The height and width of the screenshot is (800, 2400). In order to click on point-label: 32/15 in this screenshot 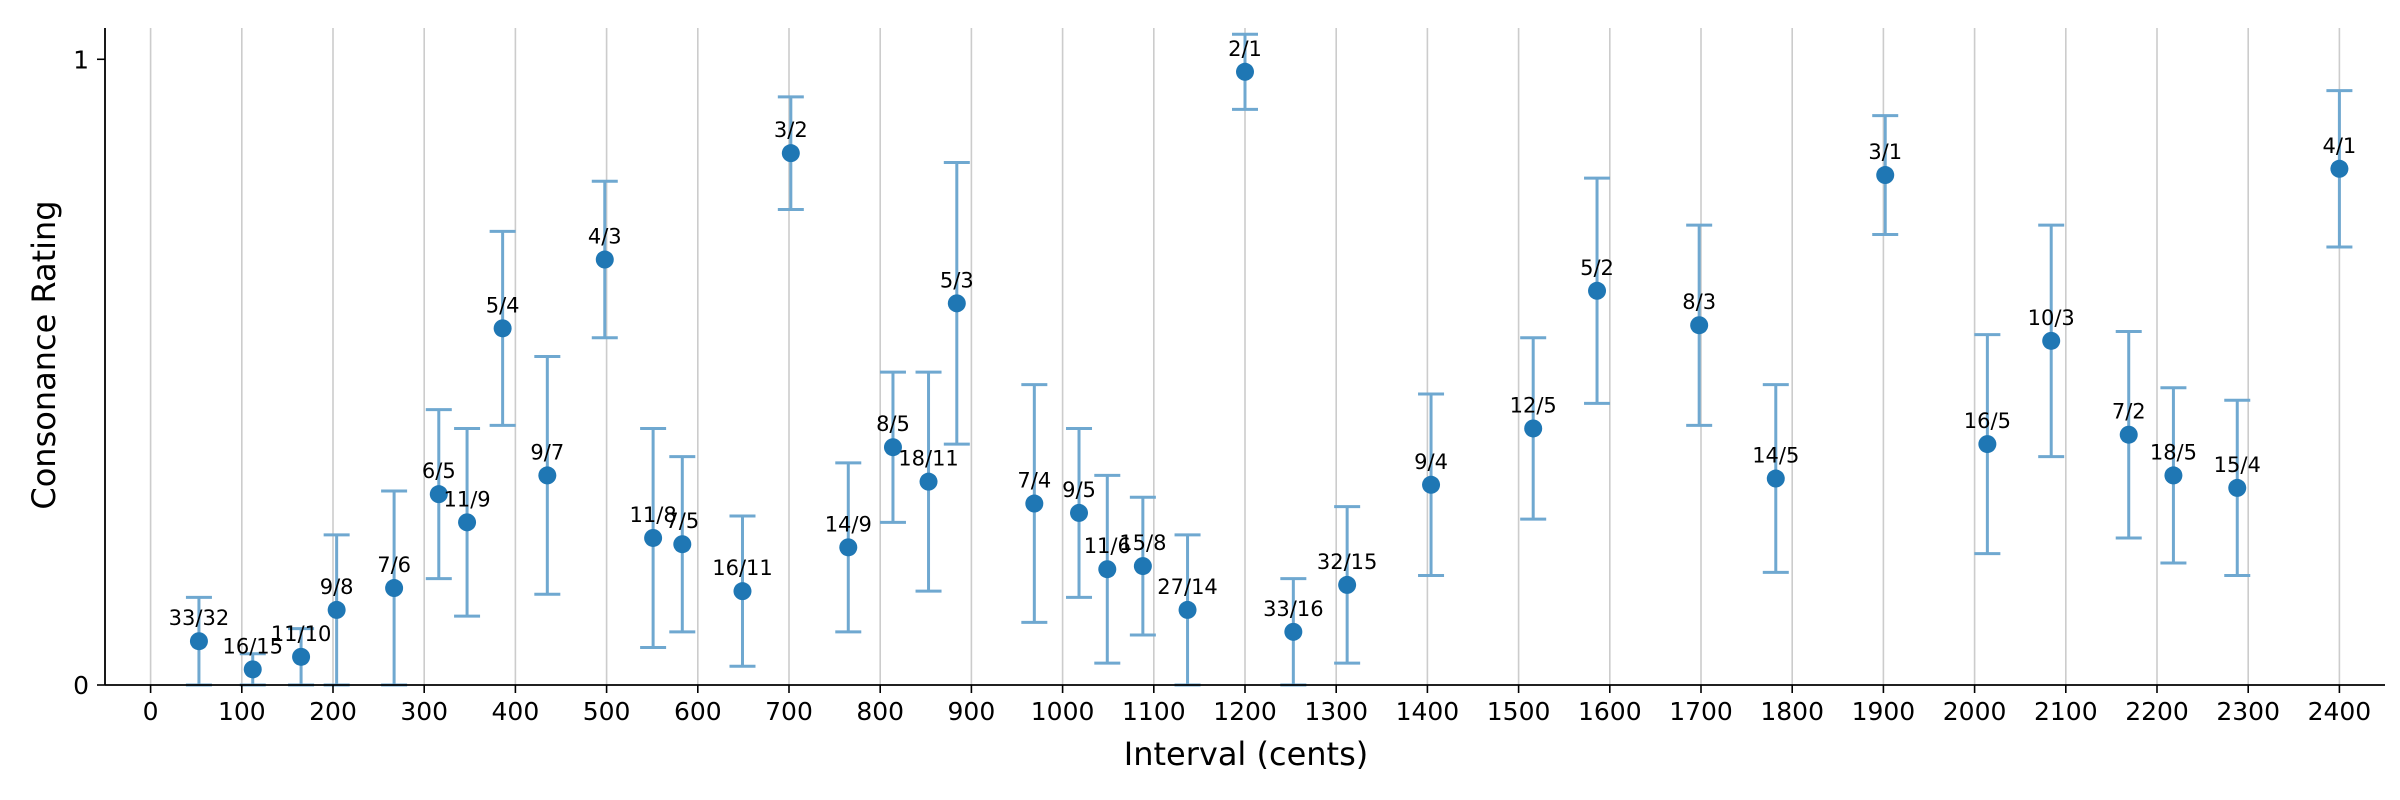, I will do `click(1347, 562)`.